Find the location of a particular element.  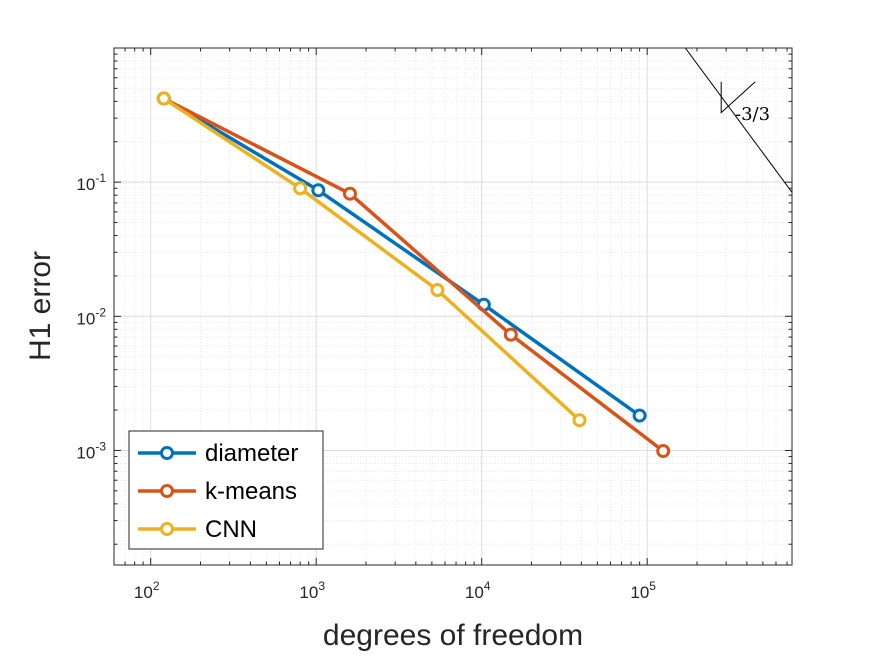

legend: diameter k-means CNN is located at coordinates (226, 490).